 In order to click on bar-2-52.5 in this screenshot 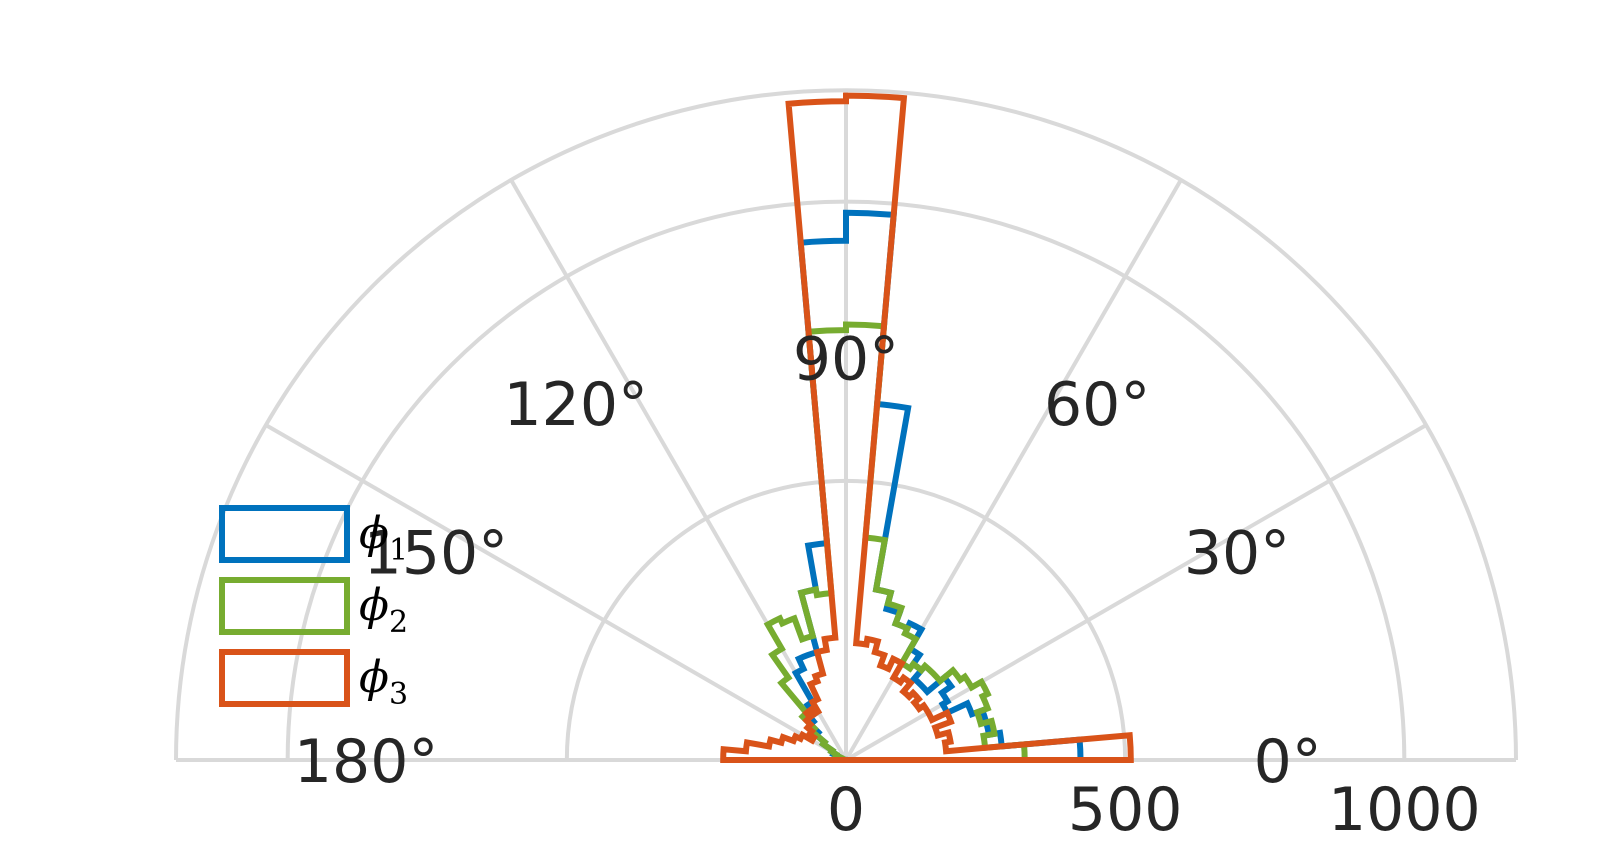, I will do `click(883, 712)`.